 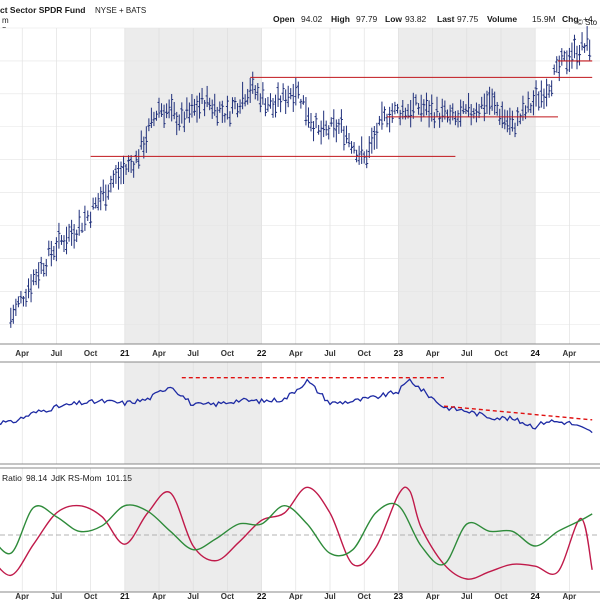 I want to click on x-tick-label: 22, so click(x=262, y=595).